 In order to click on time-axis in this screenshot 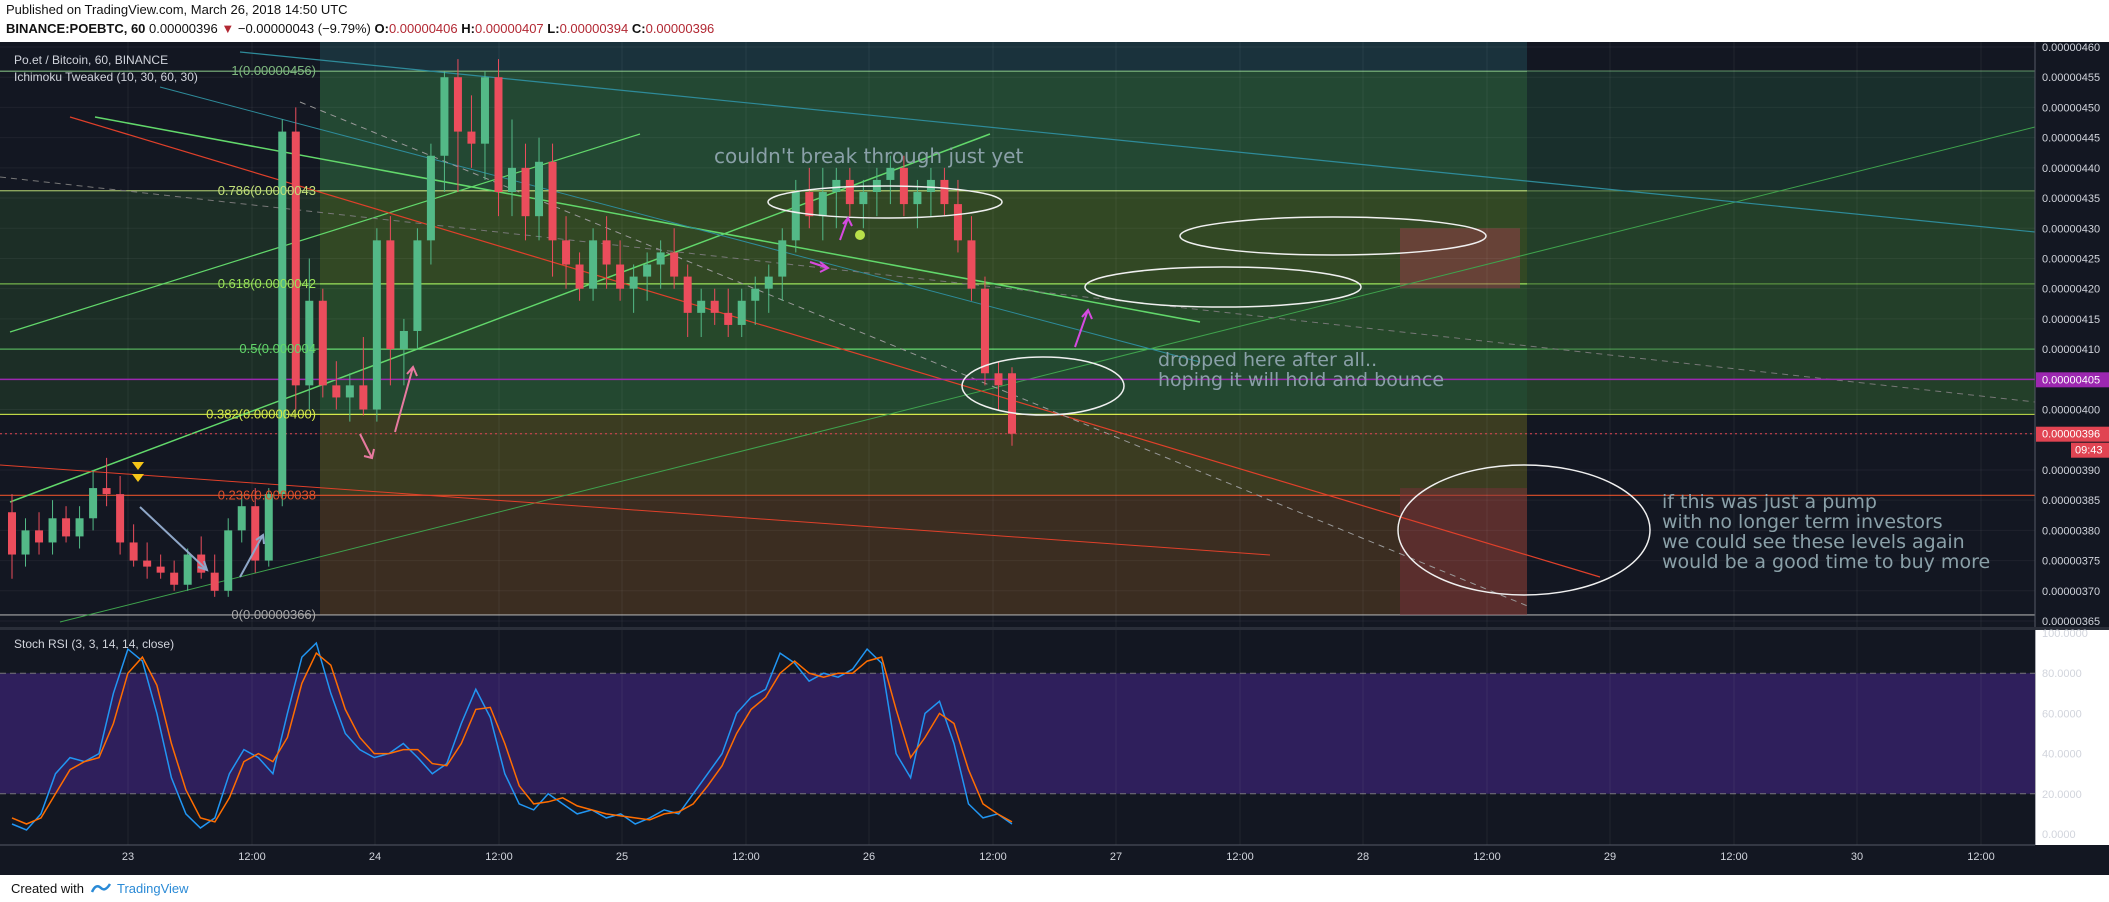, I will do `click(1054, 860)`.